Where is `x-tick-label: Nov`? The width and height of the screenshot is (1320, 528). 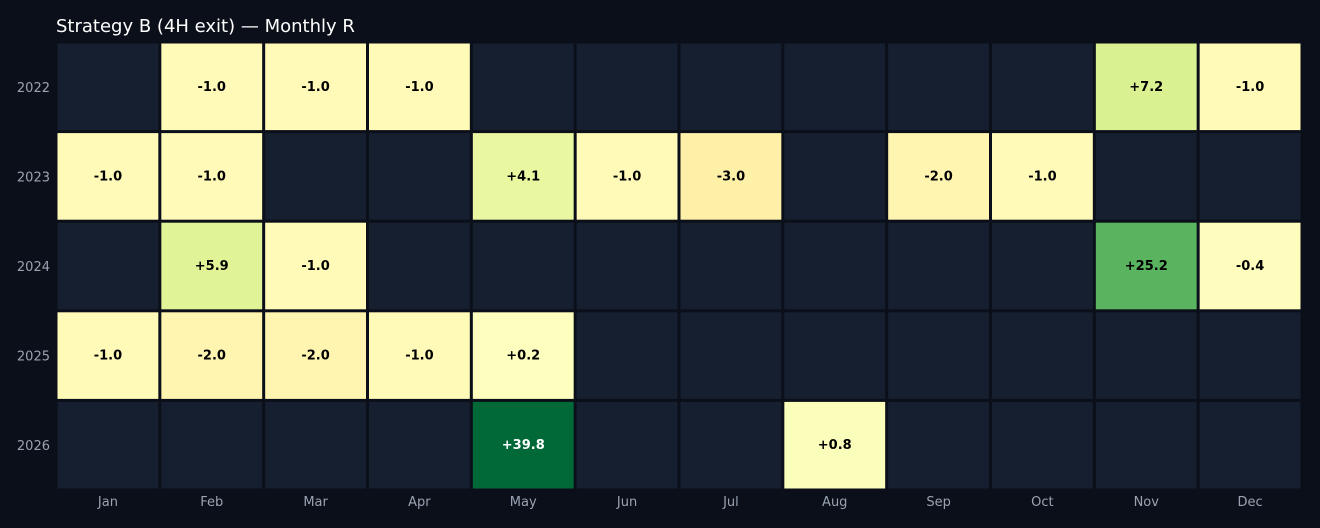
x-tick-label: Nov is located at coordinates (1147, 502).